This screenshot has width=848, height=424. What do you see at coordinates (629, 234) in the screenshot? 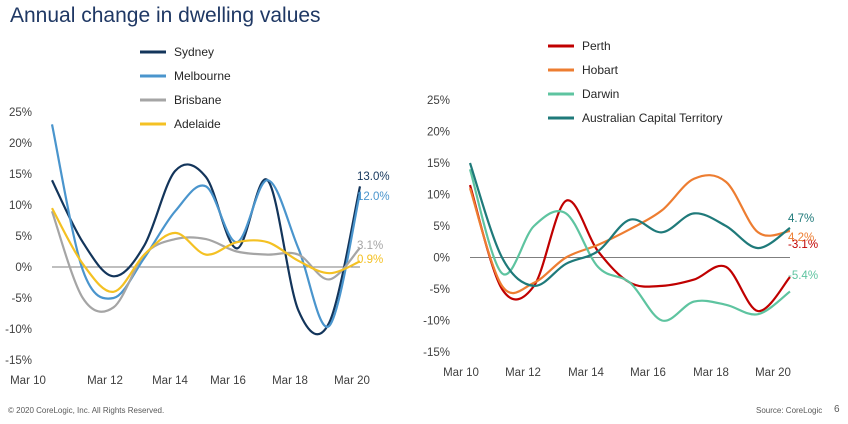
I see `series-line-hobart` at bounding box center [629, 234].